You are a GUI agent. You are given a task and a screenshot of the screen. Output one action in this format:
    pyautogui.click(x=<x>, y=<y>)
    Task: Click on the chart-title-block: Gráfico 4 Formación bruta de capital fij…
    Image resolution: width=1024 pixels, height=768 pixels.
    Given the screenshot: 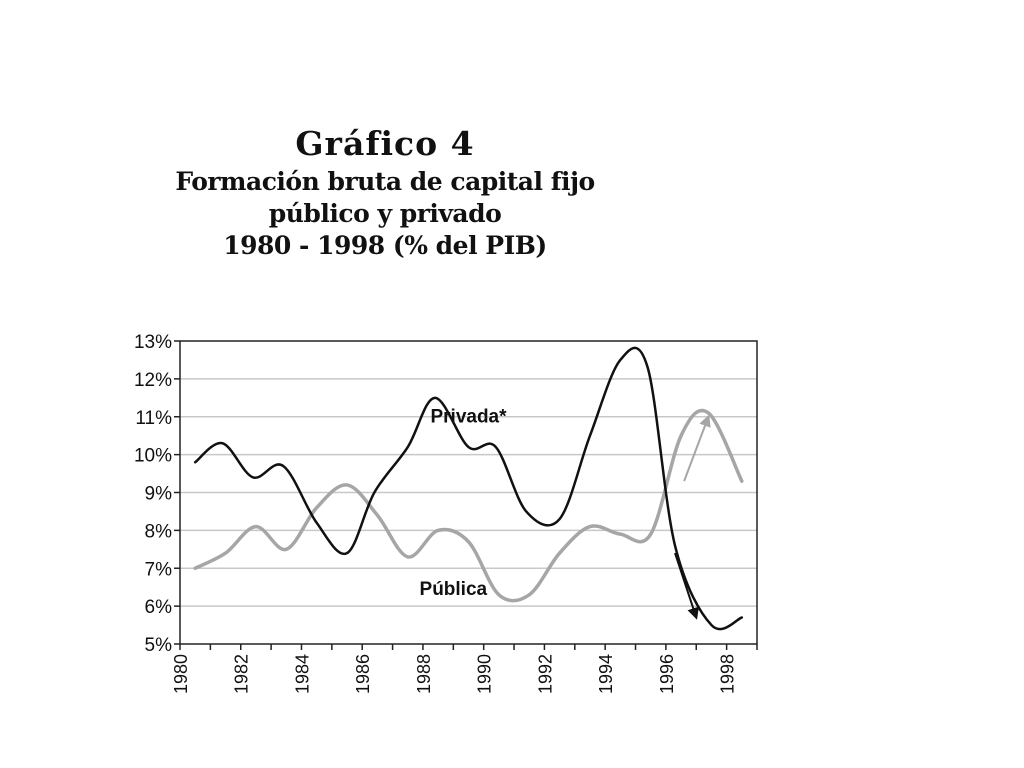 What is the action you would take?
    pyautogui.click(x=385, y=192)
    